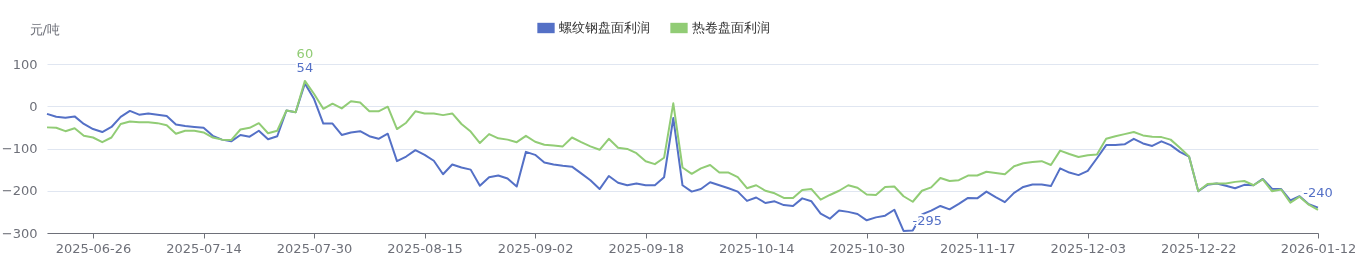 This screenshot has width=1364, height=270. What do you see at coordinates (1318, 248) in the screenshot?
I see `x-tick-label: 2026-01-12` at bounding box center [1318, 248].